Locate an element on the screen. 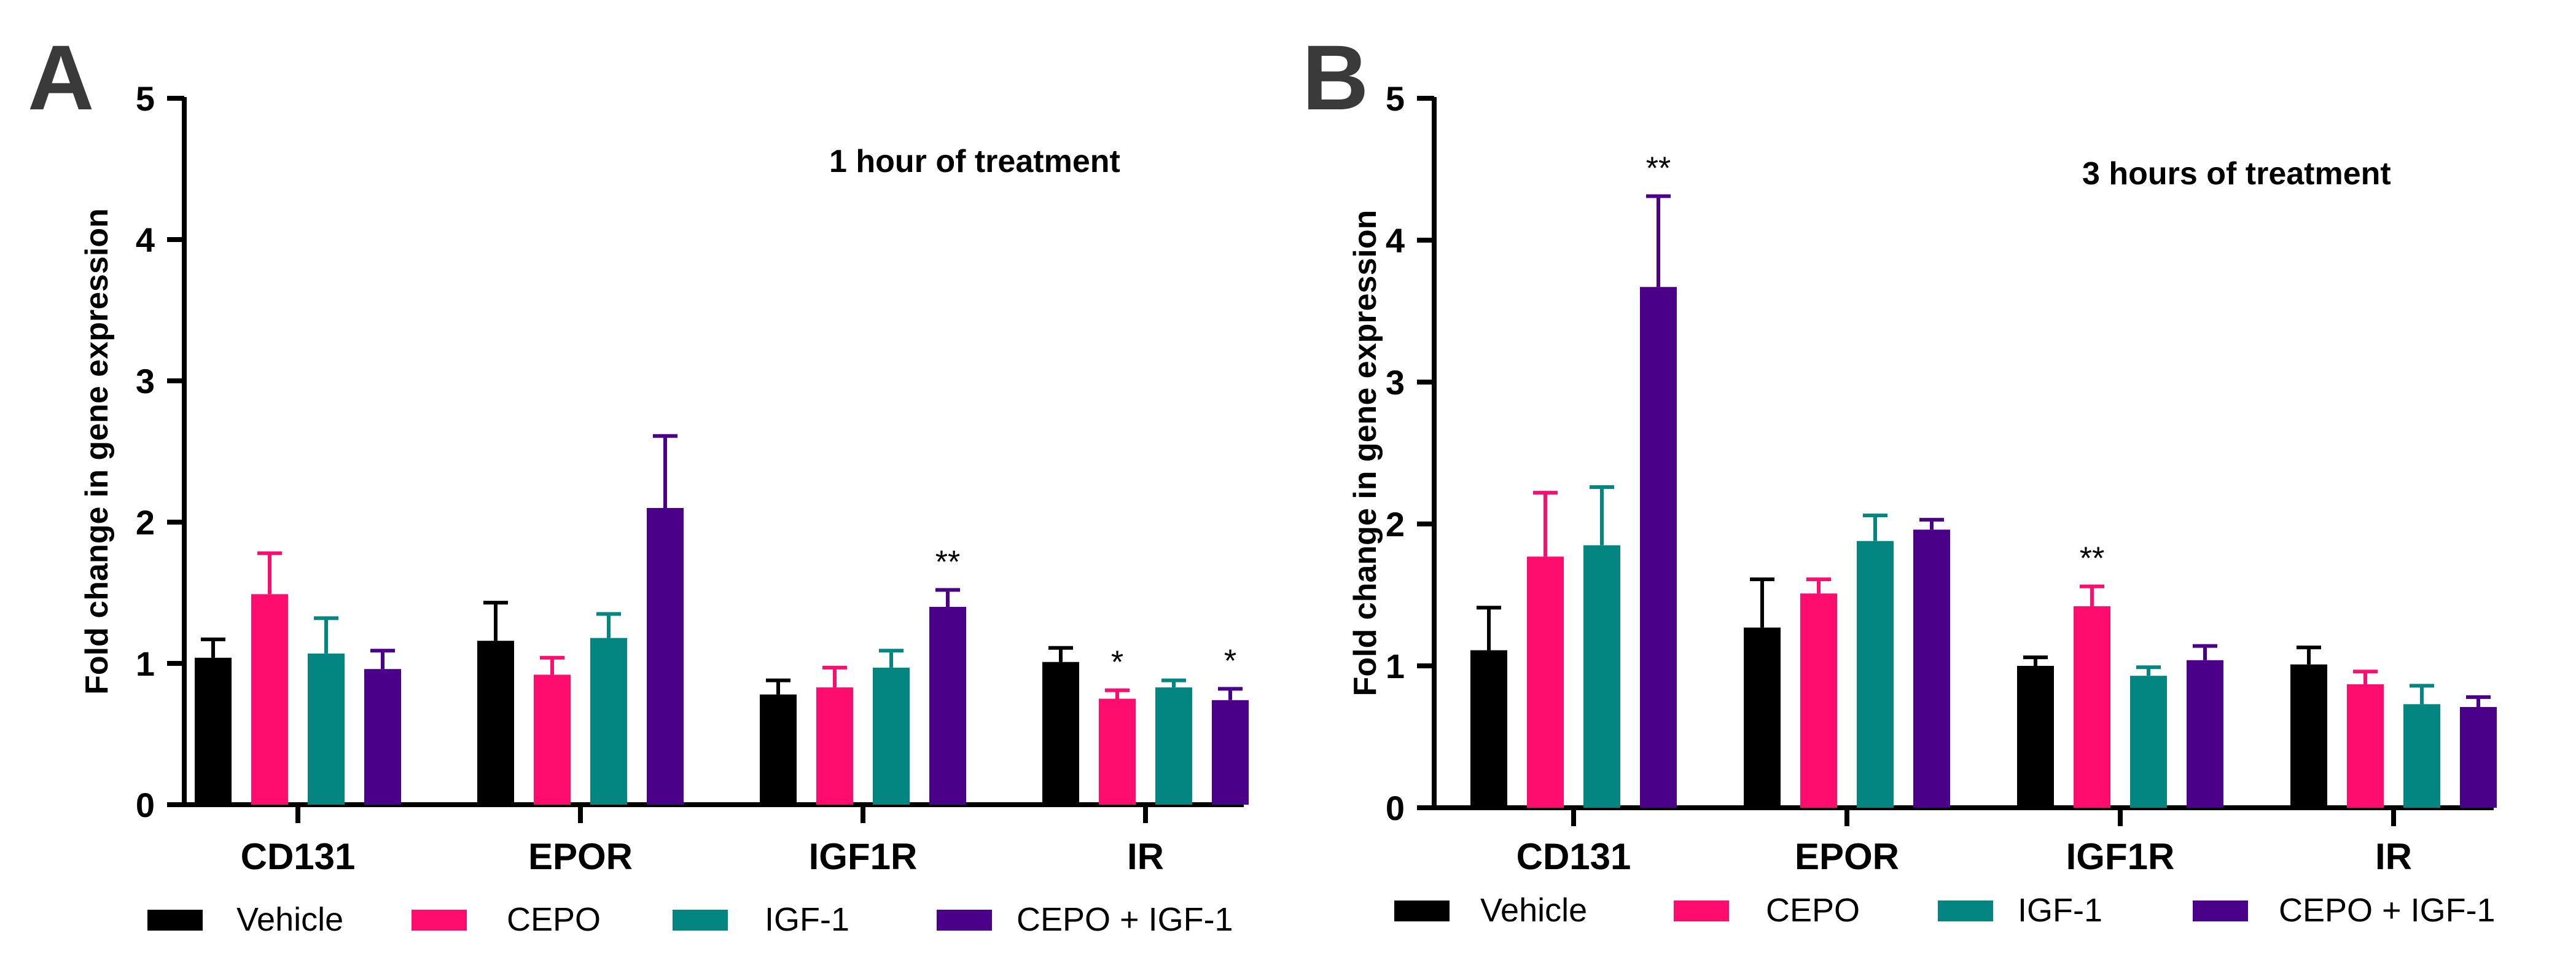 The width and height of the screenshot is (2576, 965). panel-letter: B is located at coordinates (1335, 77).